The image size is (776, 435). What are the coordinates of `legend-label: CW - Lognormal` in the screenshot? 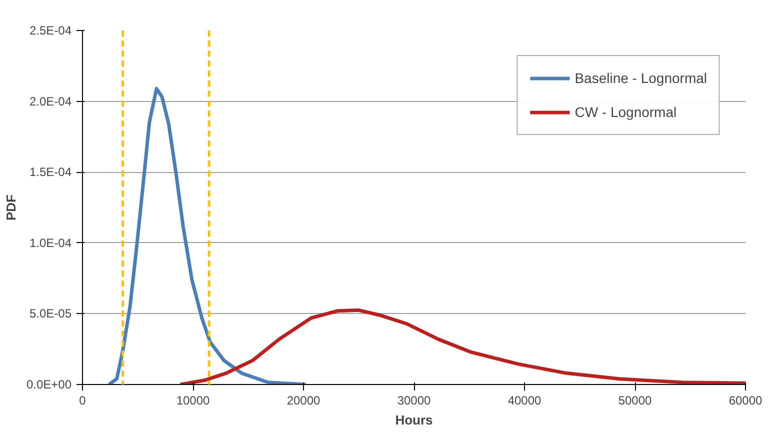 It's located at (625, 112).